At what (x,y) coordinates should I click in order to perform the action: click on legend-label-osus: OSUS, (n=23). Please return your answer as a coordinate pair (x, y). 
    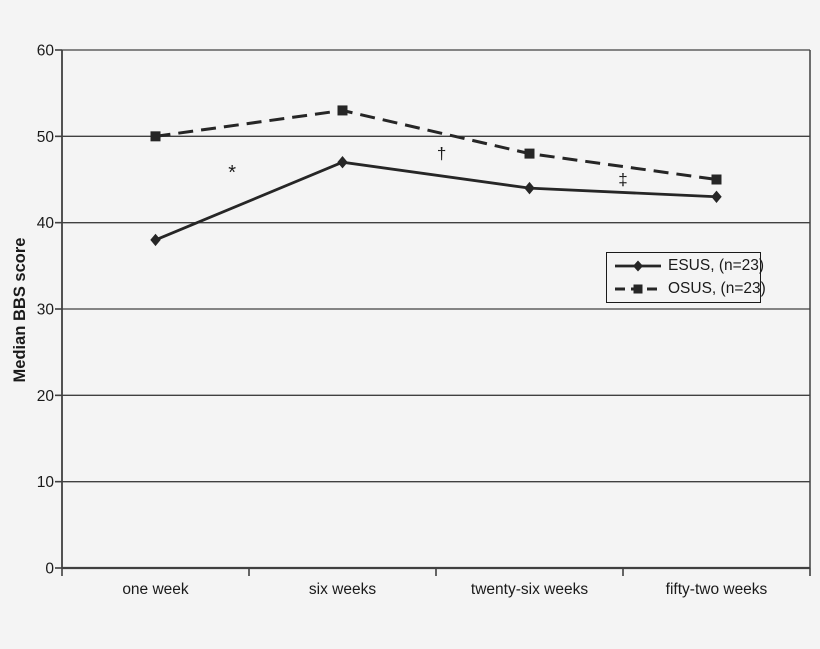
    Looking at the image, I should click on (717, 288).